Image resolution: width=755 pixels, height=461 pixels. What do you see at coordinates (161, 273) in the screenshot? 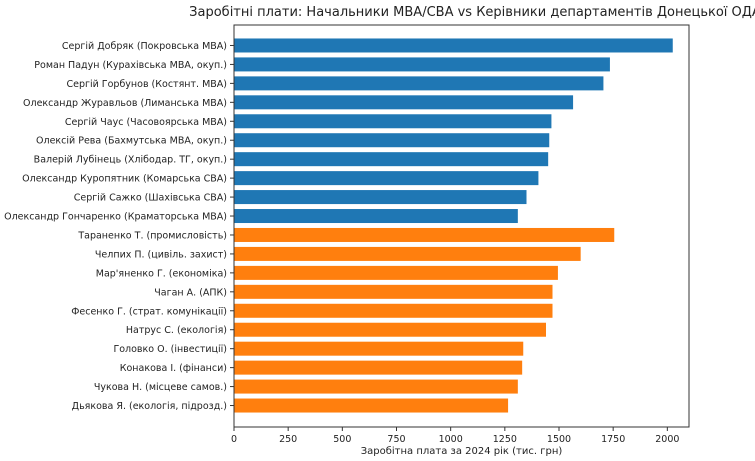
I see `category-label: Мар'яненко Г. (економіка)` at bounding box center [161, 273].